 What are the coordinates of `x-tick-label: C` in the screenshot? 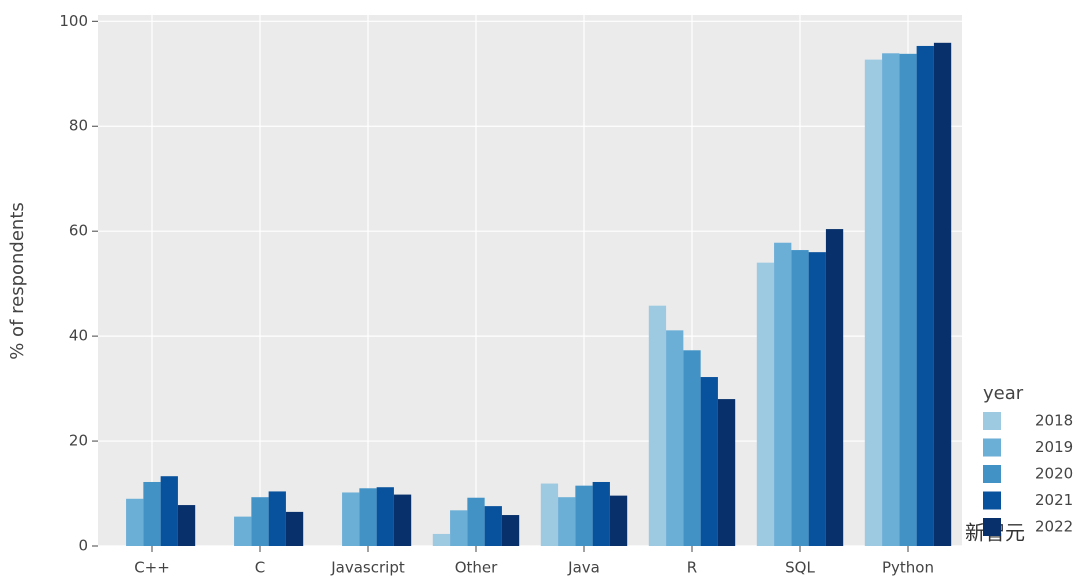 It's located at (260, 568).